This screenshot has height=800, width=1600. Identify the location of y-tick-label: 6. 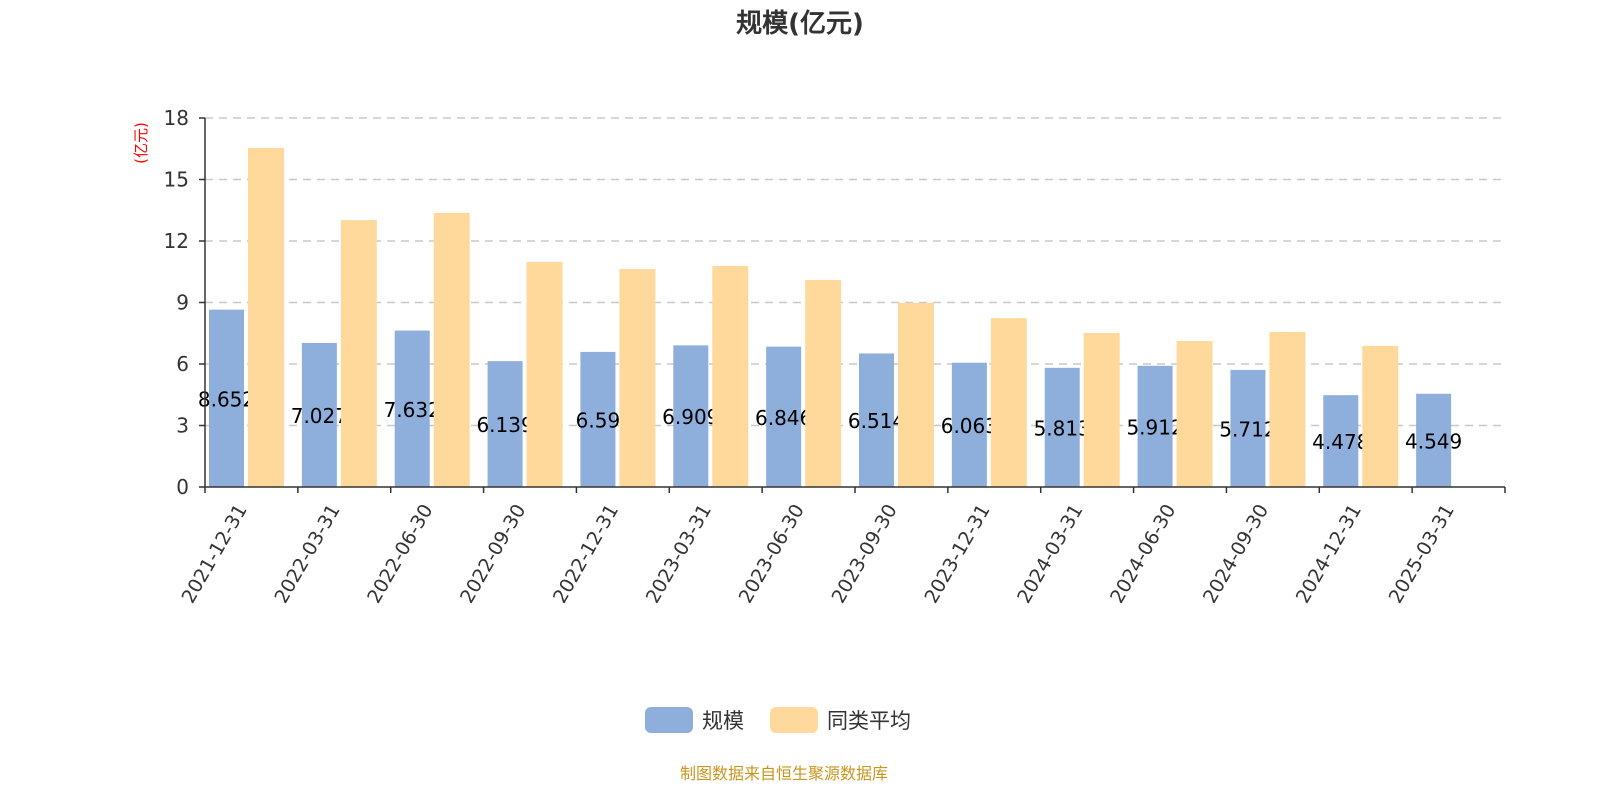
(182, 364).